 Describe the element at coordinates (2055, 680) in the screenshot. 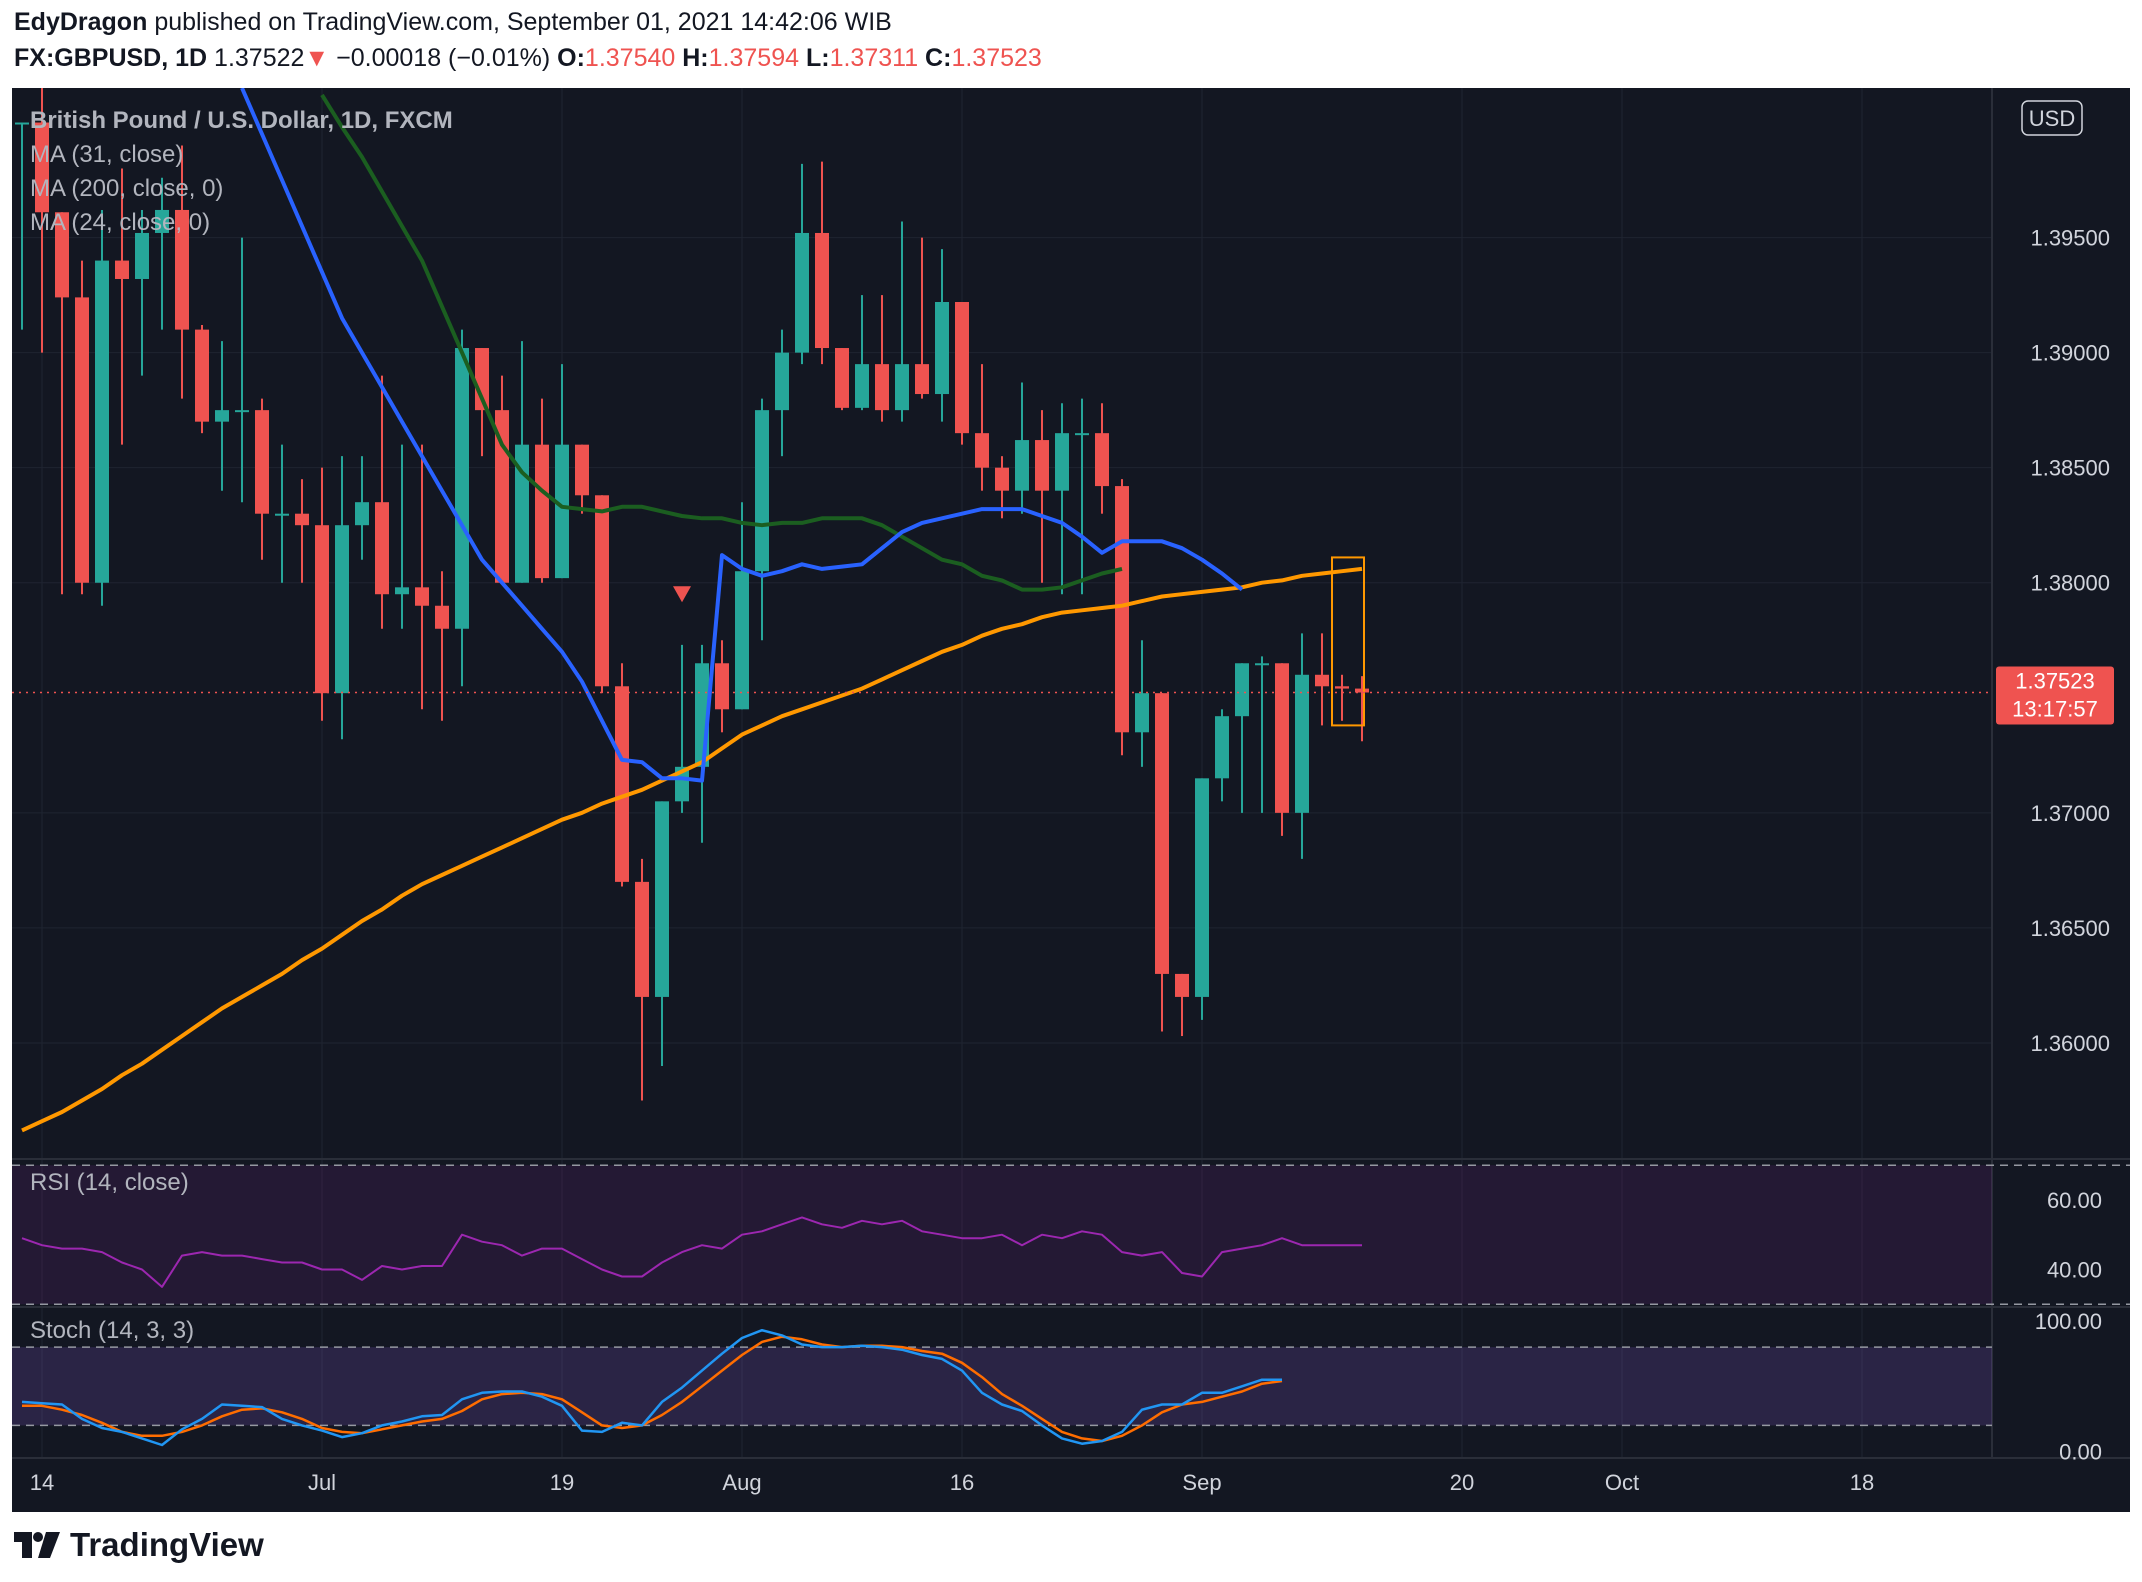

I see `last-price-tag-value: 1.37523` at that location.